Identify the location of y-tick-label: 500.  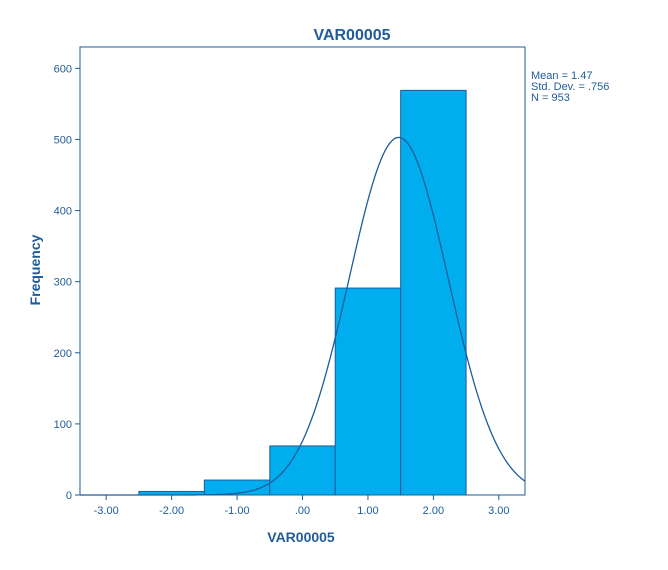
(63, 140).